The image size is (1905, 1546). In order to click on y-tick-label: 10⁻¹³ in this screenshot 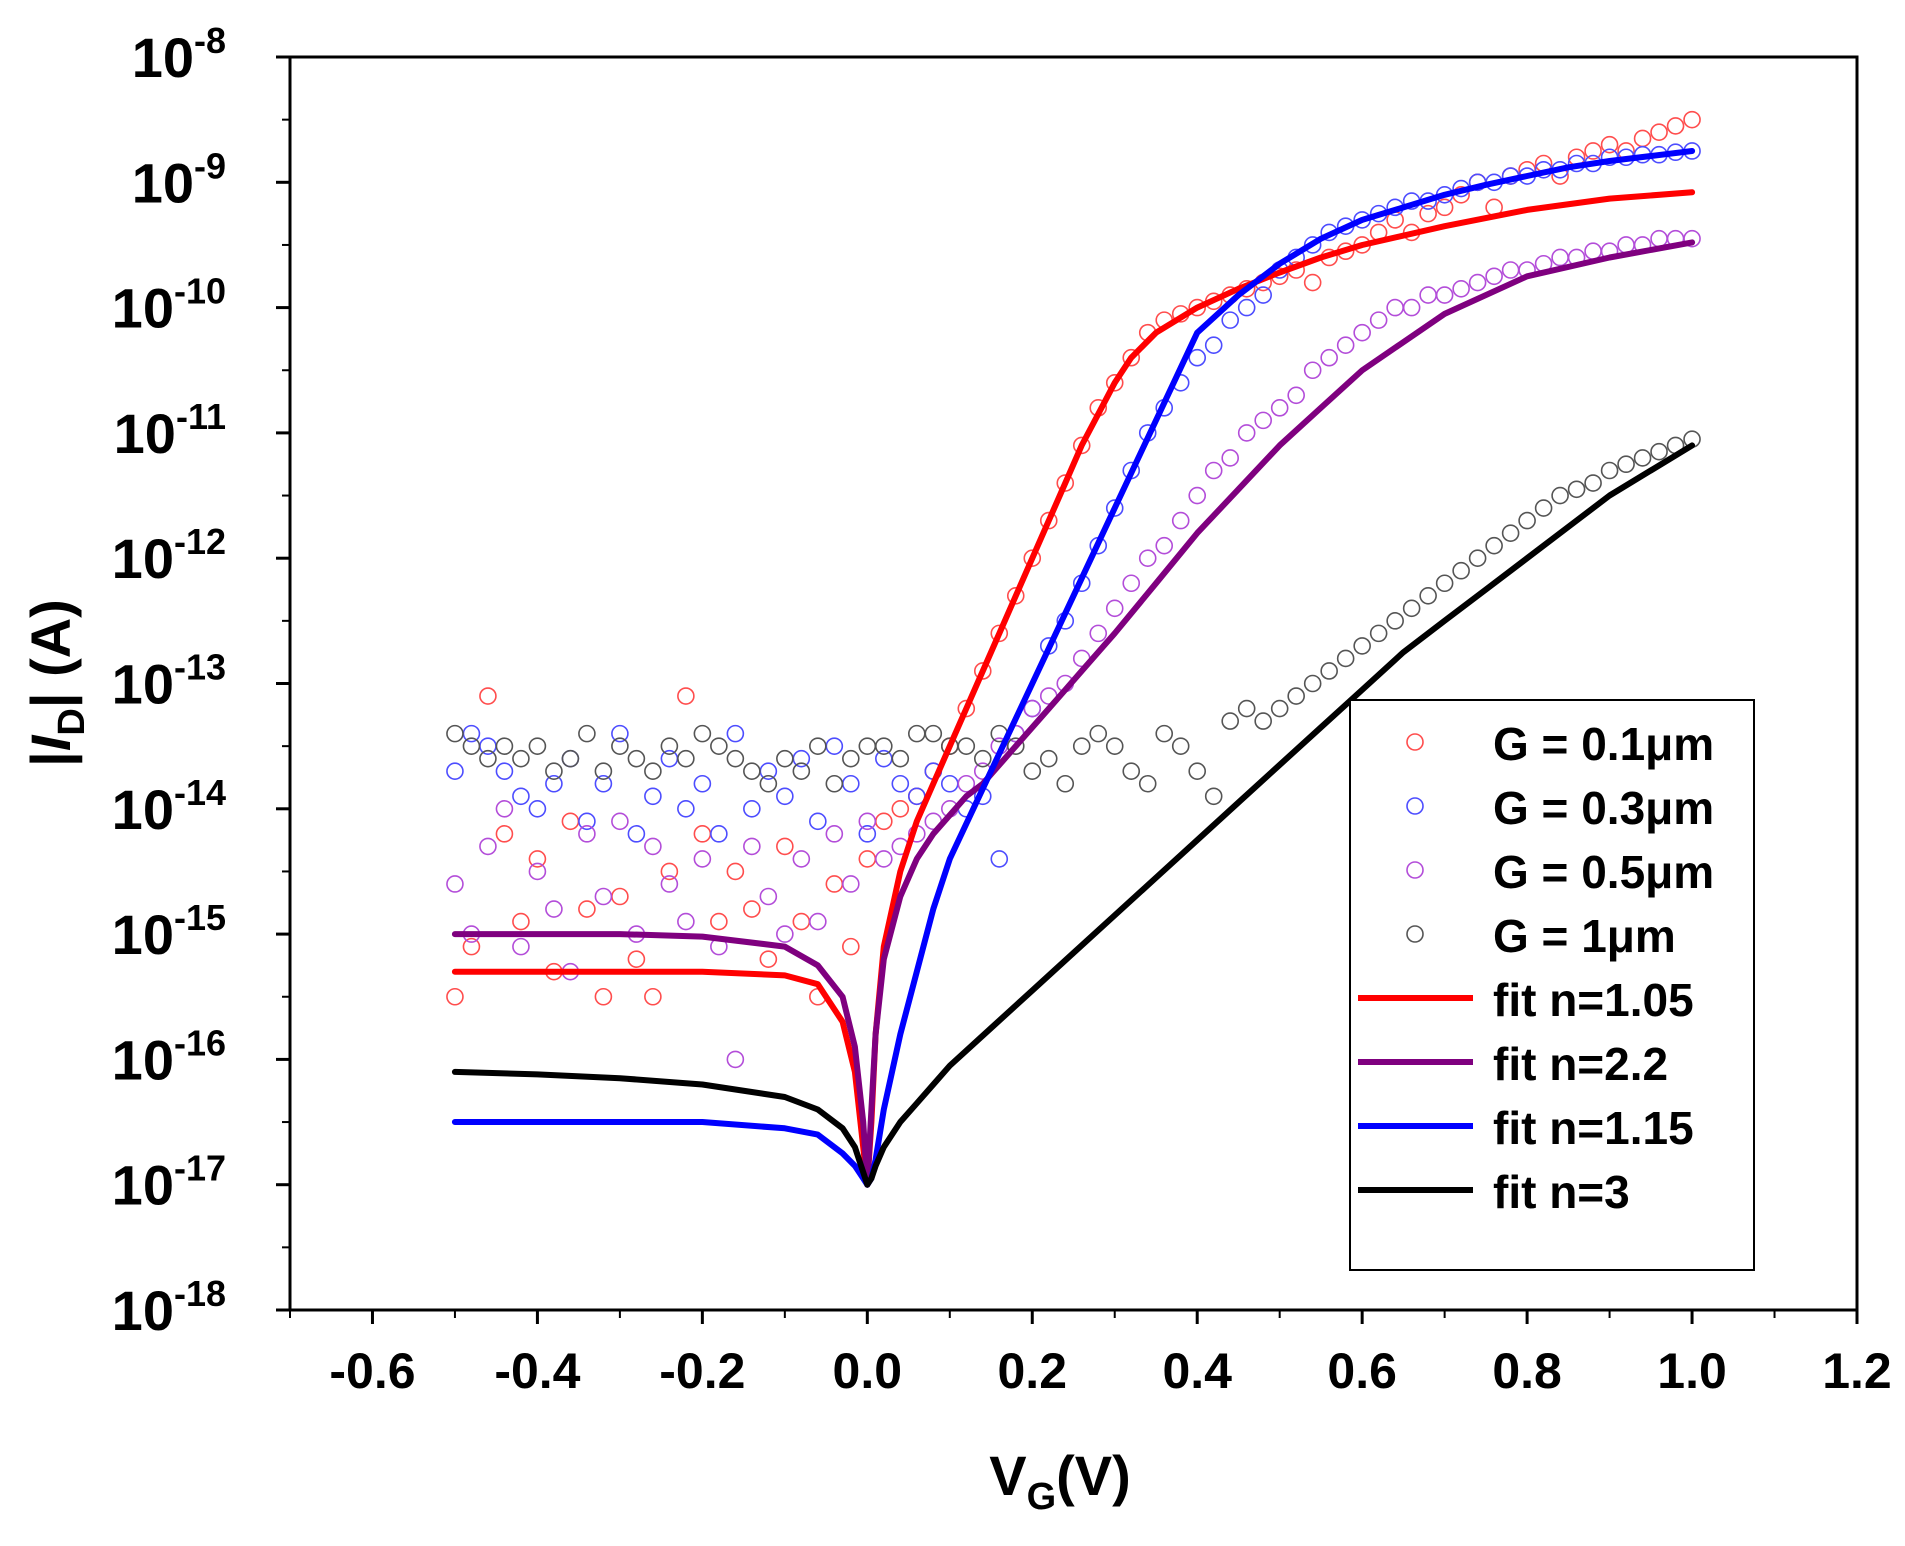, I will do `click(169, 681)`.